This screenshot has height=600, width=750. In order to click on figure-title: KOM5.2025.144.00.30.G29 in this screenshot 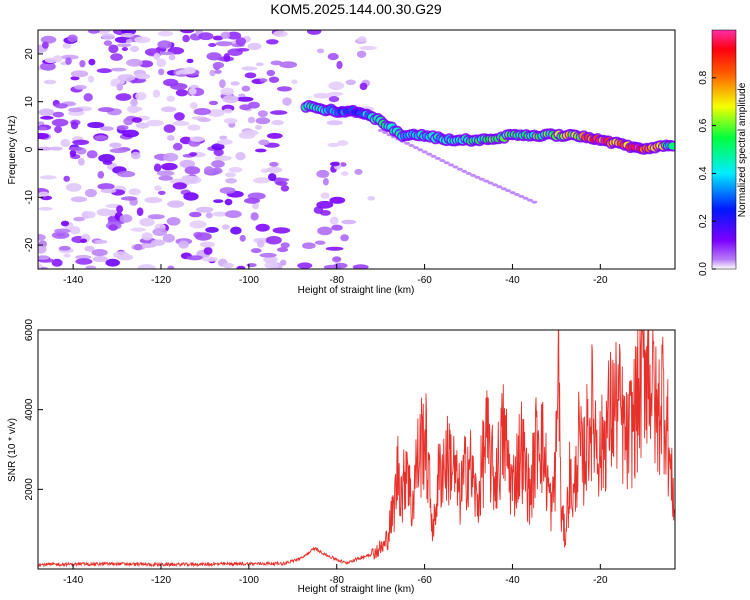, I will do `click(355, 9)`.